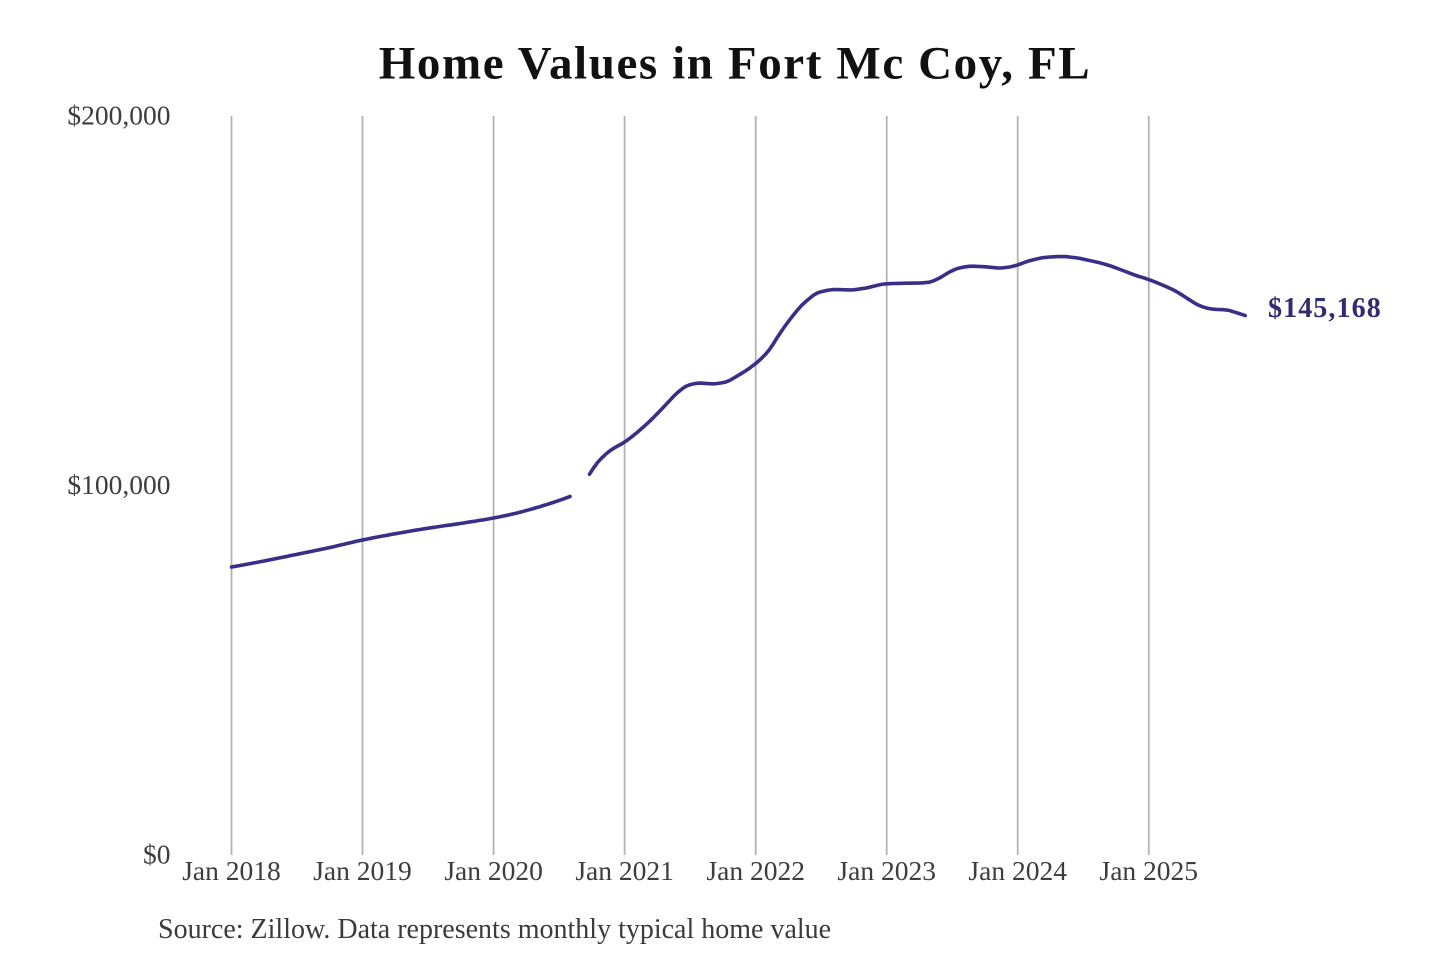 The width and height of the screenshot is (1440, 965). Describe the element at coordinates (1325, 308) in the screenshot. I see `svg-text: $145,168` at that location.